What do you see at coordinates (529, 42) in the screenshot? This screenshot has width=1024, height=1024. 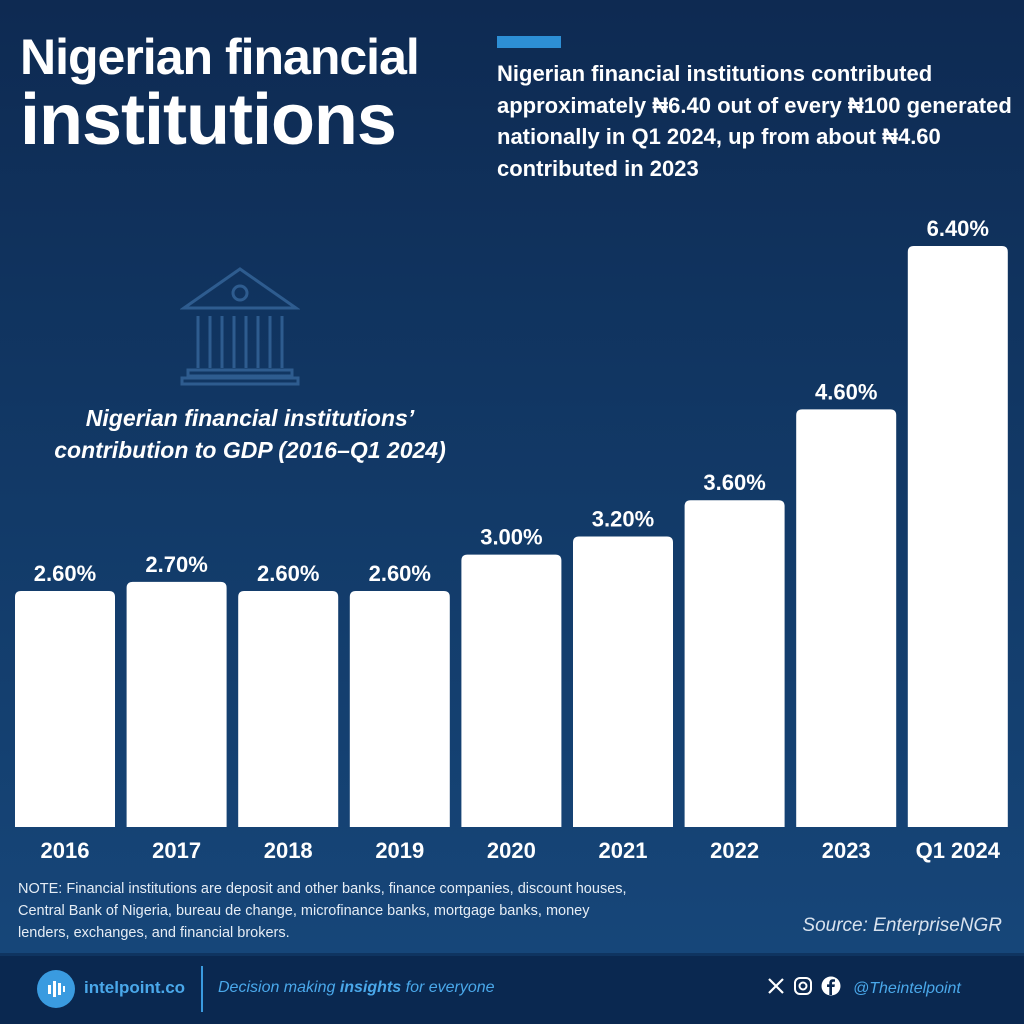 I see `accent-bar` at bounding box center [529, 42].